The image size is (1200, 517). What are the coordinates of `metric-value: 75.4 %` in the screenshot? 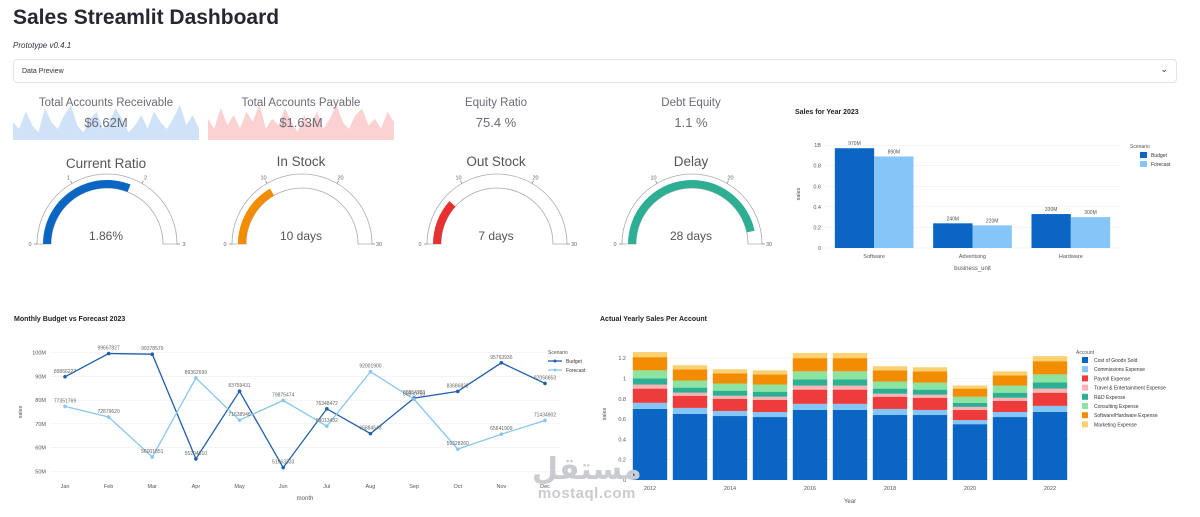 It's located at (496, 122).